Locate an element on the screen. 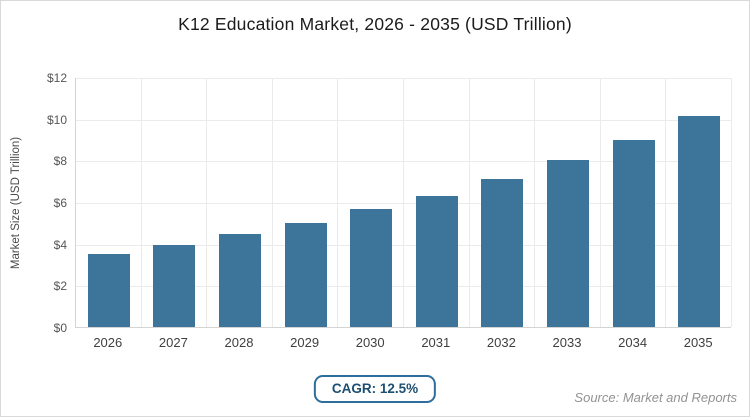 This screenshot has height=417, width=750. y-axis-title: Market Size (USD Trillion) is located at coordinates (16, 203).